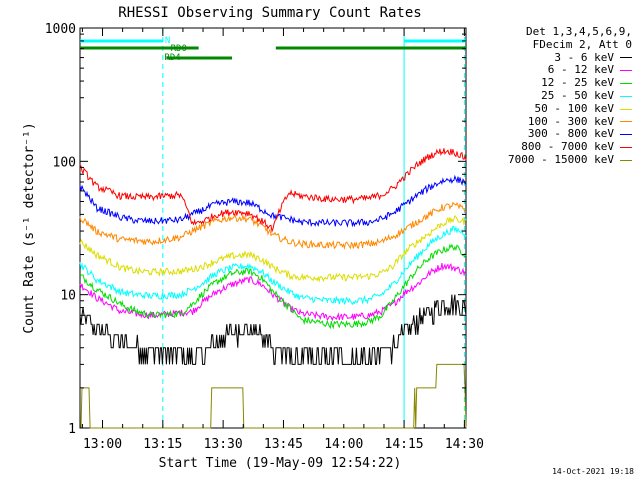 The height and width of the screenshot is (480, 640). I want to click on legend-entry-label: 50 - 100 keV, so click(574, 108).